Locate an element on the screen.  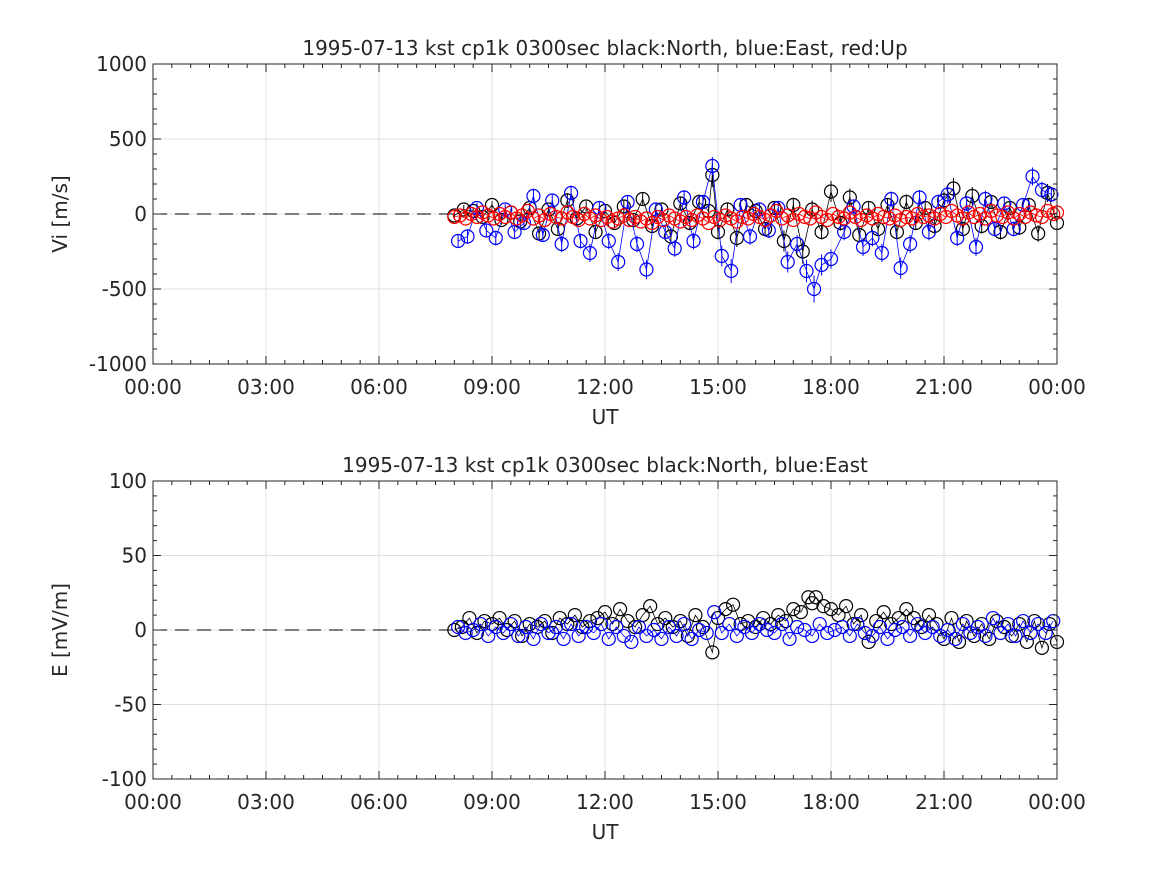
electric-field-y-tick-label-2: 0 is located at coordinates (140, 630).